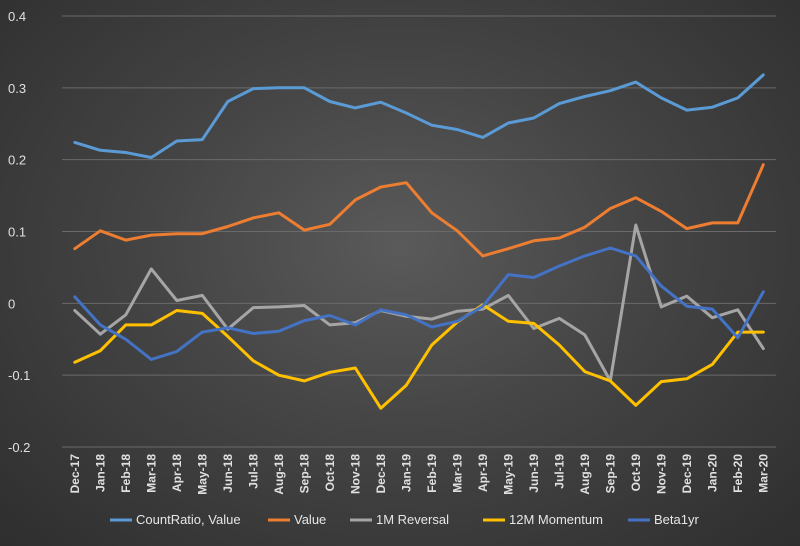 This screenshot has width=800, height=546. Describe the element at coordinates (508, 474) in the screenshot. I see `x-tick-label: May-19` at that location.